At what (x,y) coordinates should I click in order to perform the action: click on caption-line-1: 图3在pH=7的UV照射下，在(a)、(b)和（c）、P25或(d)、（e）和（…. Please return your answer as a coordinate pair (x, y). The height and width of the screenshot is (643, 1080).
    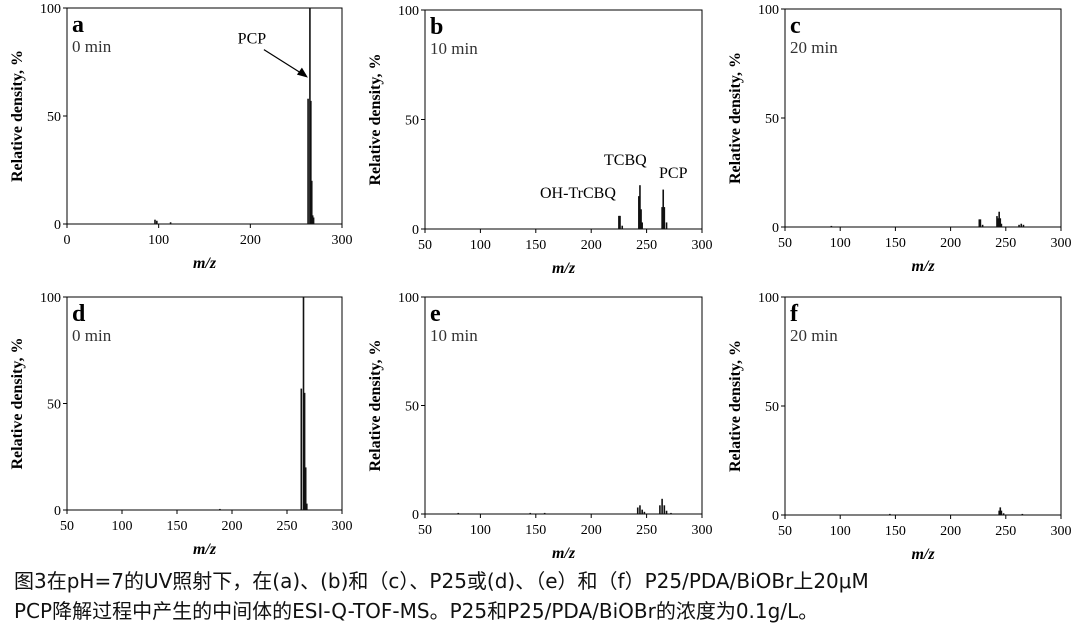
    Looking at the image, I should click on (441, 581).